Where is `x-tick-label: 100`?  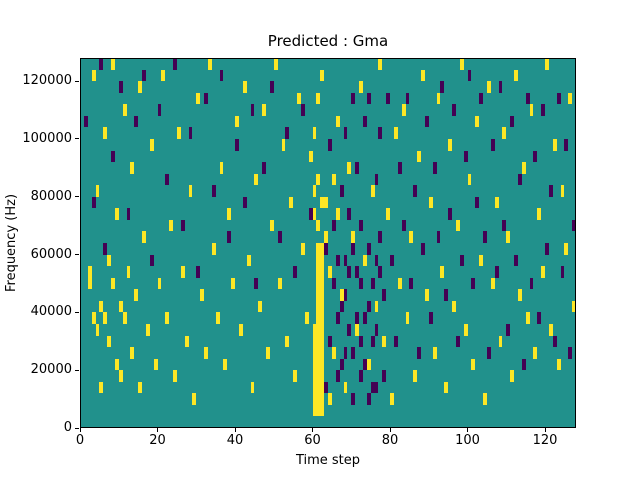 x-tick-label: 100 is located at coordinates (467, 440).